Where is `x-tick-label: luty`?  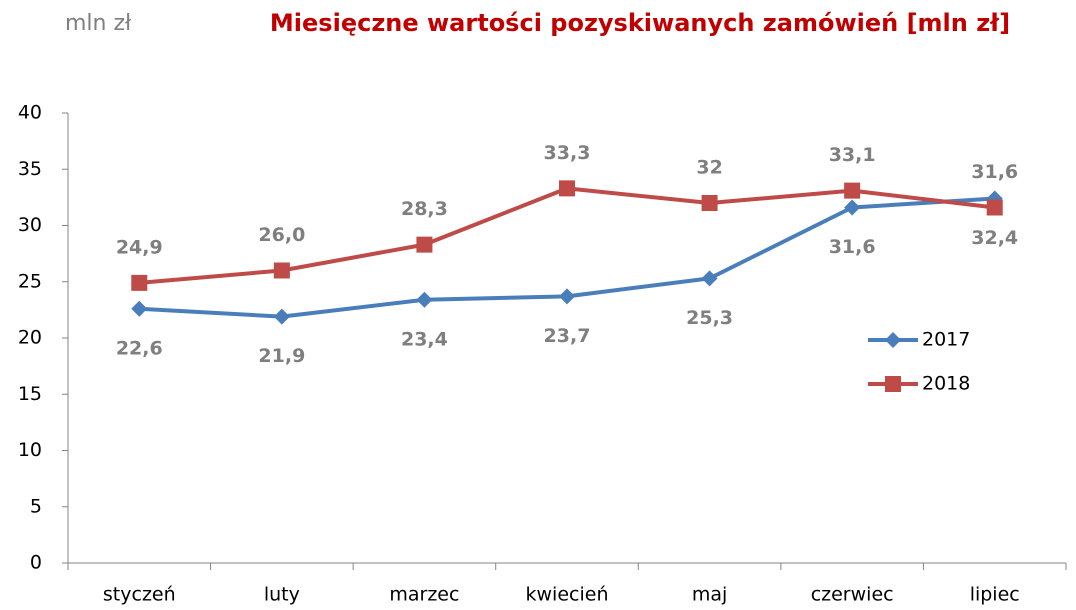 x-tick-label: luty is located at coordinates (282, 595).